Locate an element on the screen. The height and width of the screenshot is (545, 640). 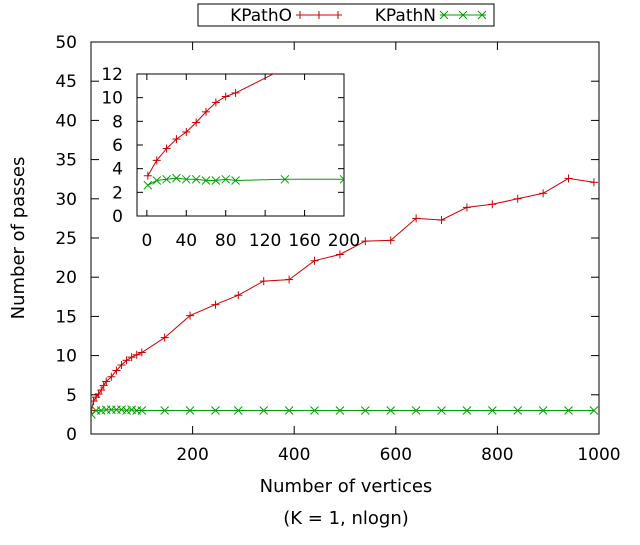
inset-xtick-label: 120 is located at coordinates (265, 241).